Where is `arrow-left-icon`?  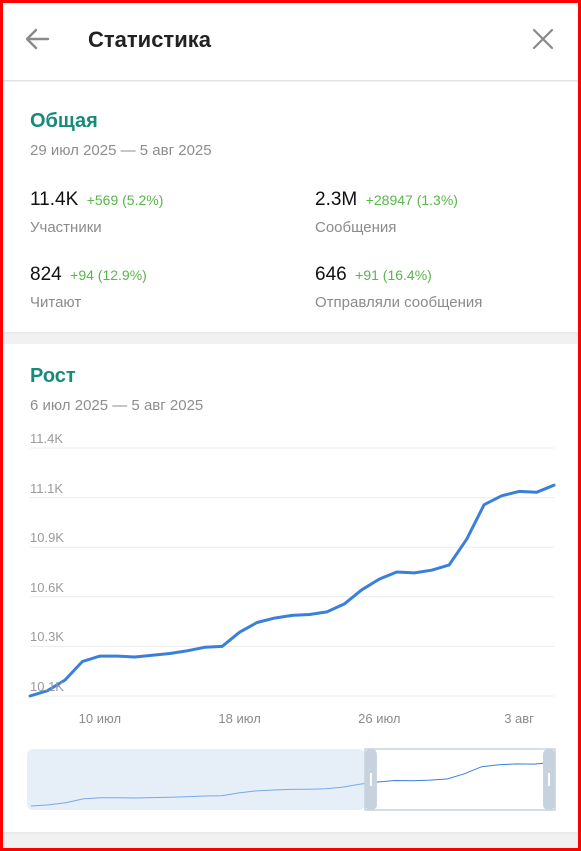
arrow-left-icon is located at coordinates (37, 41).